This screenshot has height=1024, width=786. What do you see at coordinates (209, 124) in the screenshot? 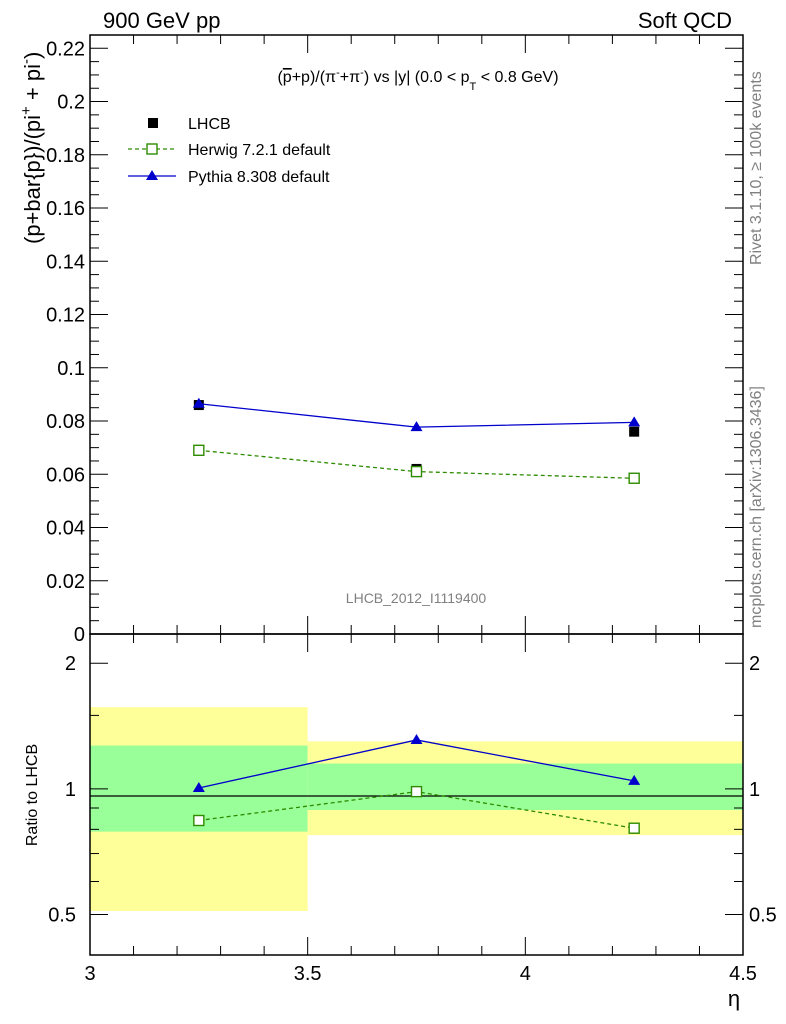
I see `legend-lhcb-label: LHCB` at bounding box center [209, 124].